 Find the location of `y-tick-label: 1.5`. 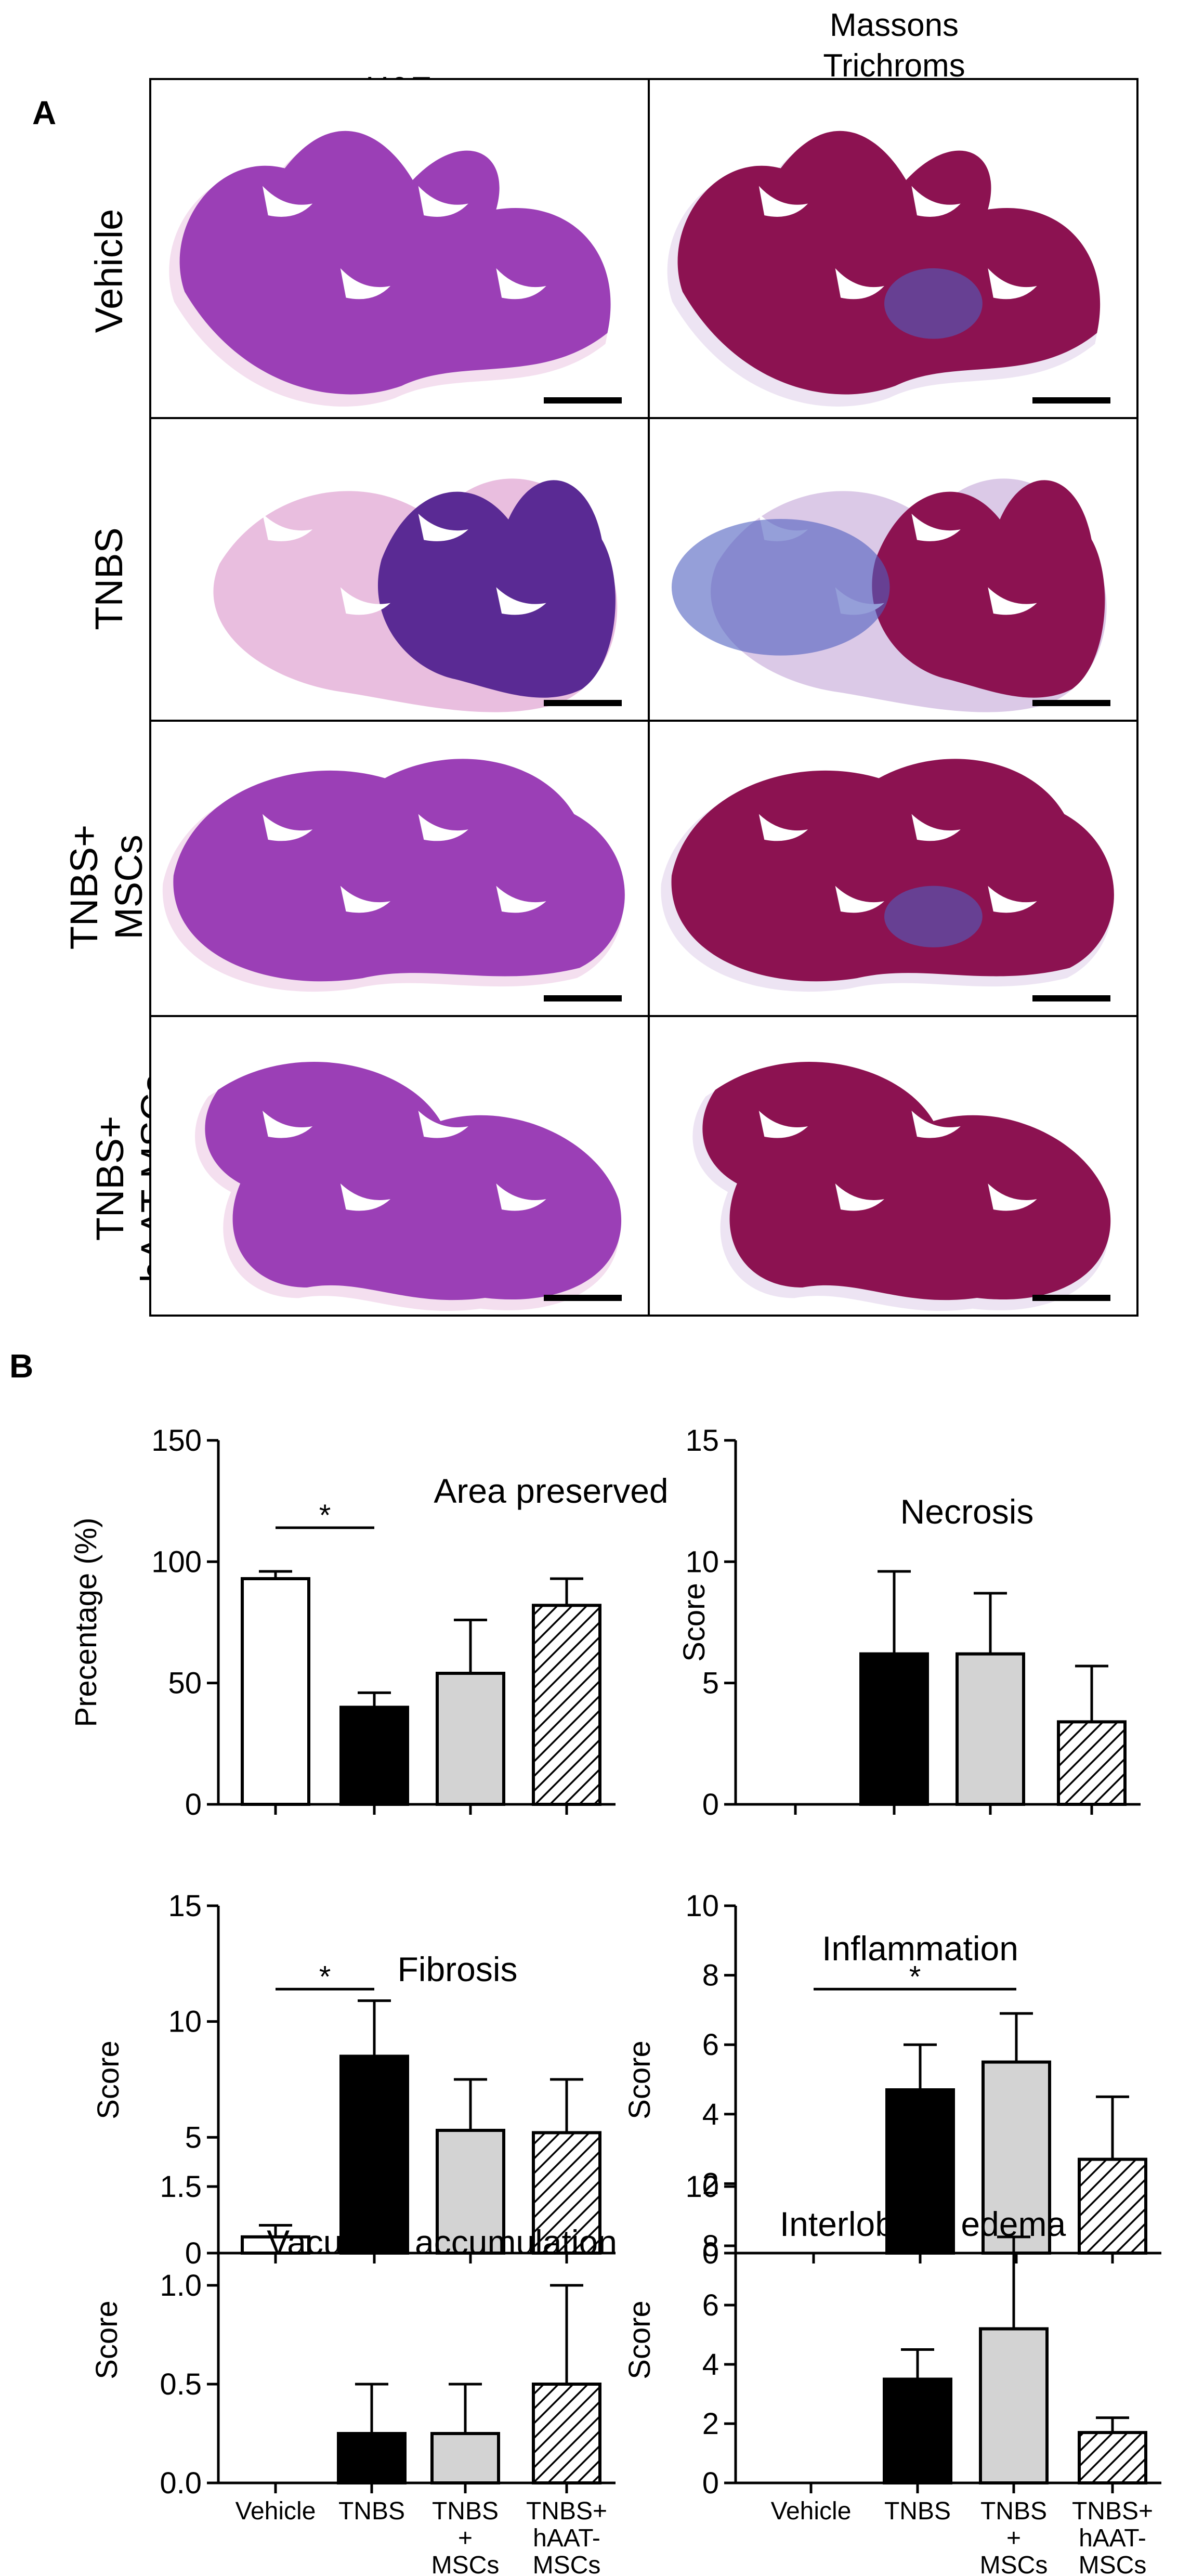

y-tick-label: 1.5 is located at coordinates (181, 2187).